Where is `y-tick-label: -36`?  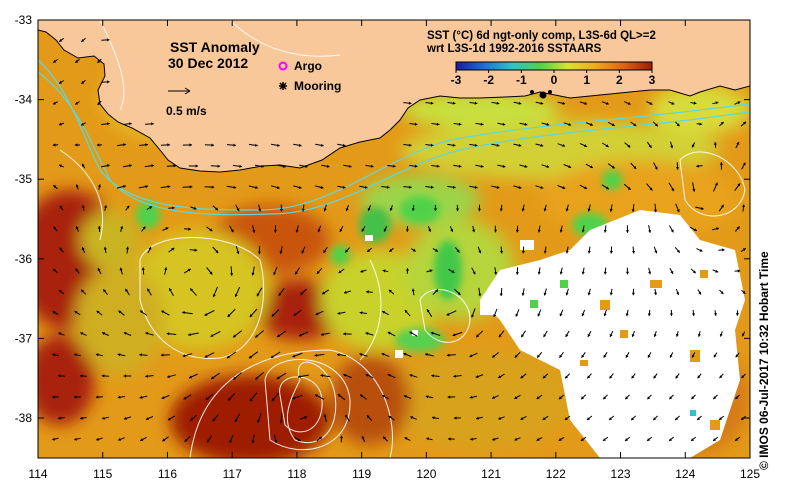 y-tick-label: -36 is located at coordinates (24, 259).